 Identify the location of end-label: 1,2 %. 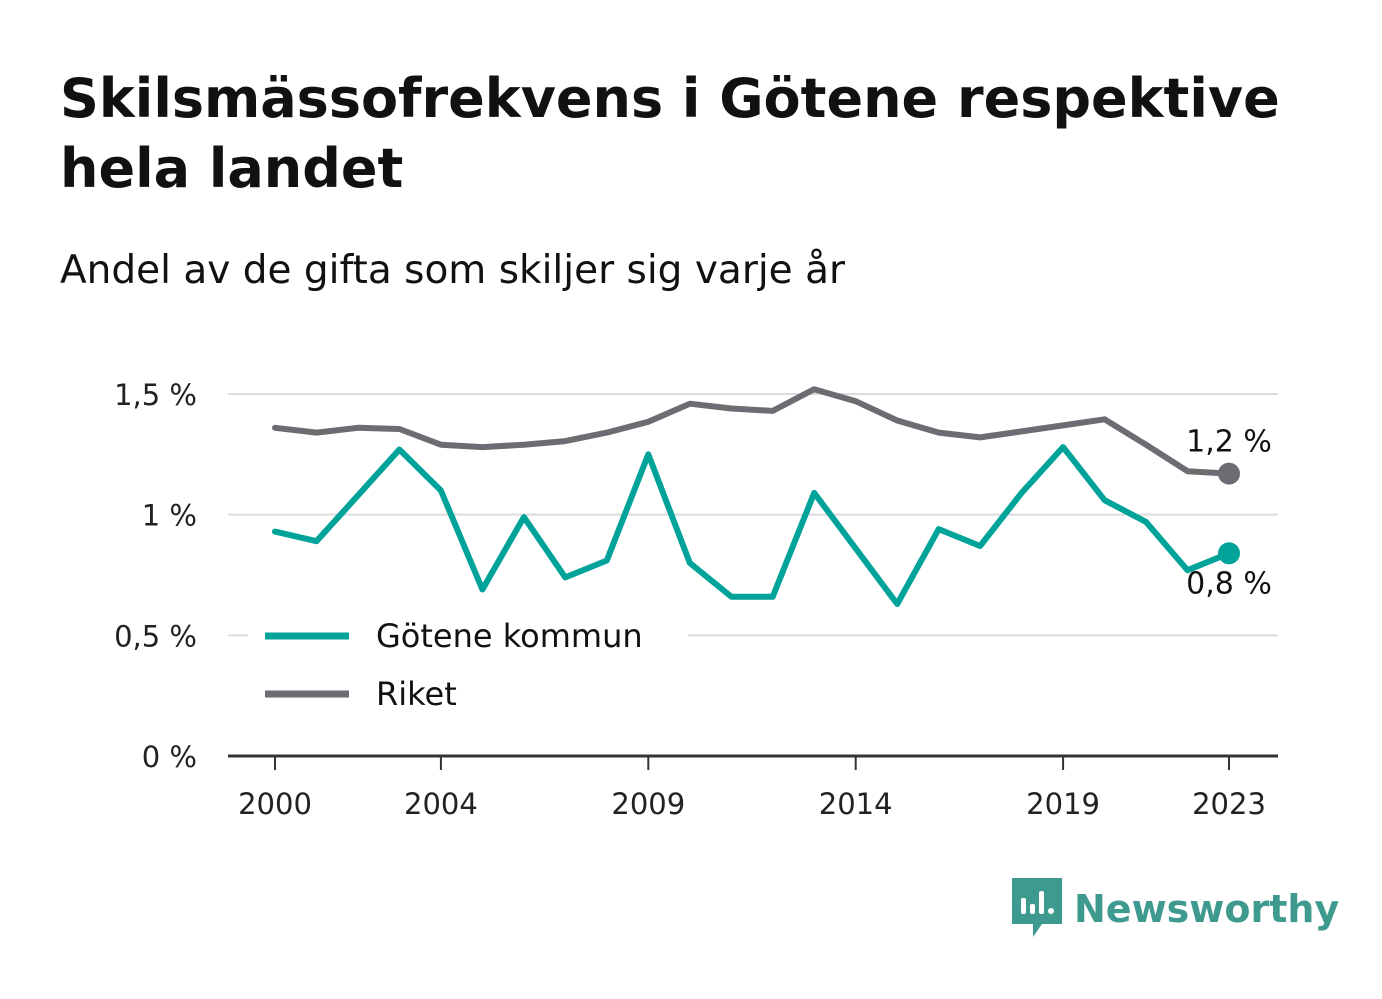
(1229, 442).